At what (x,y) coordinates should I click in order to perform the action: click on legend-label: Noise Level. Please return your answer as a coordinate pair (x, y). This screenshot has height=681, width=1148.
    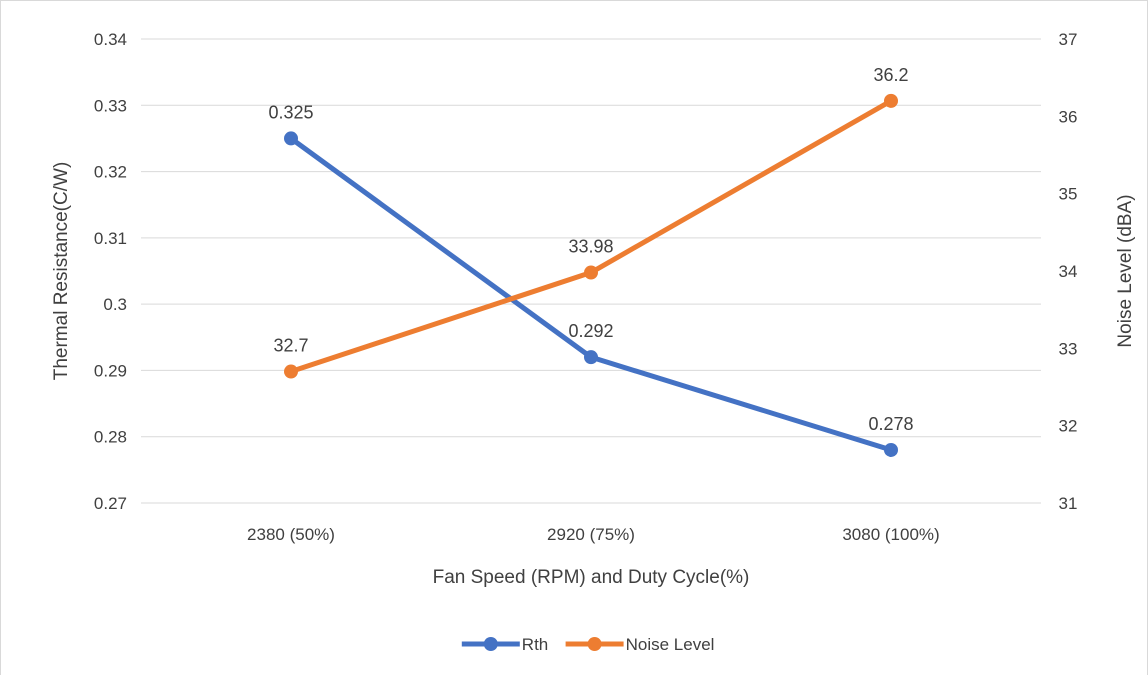
    Looking at the image, I should click on (670, 644).